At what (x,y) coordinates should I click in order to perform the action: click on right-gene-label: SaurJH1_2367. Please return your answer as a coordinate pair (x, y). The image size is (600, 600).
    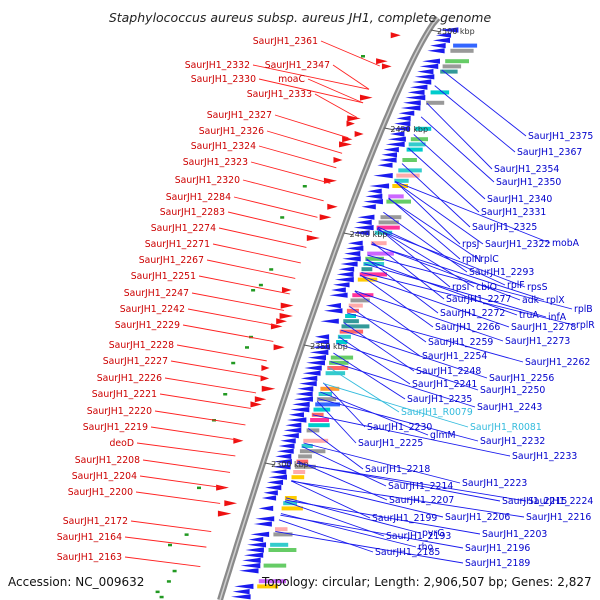
    Looking at the image, I should click on (549, 152).